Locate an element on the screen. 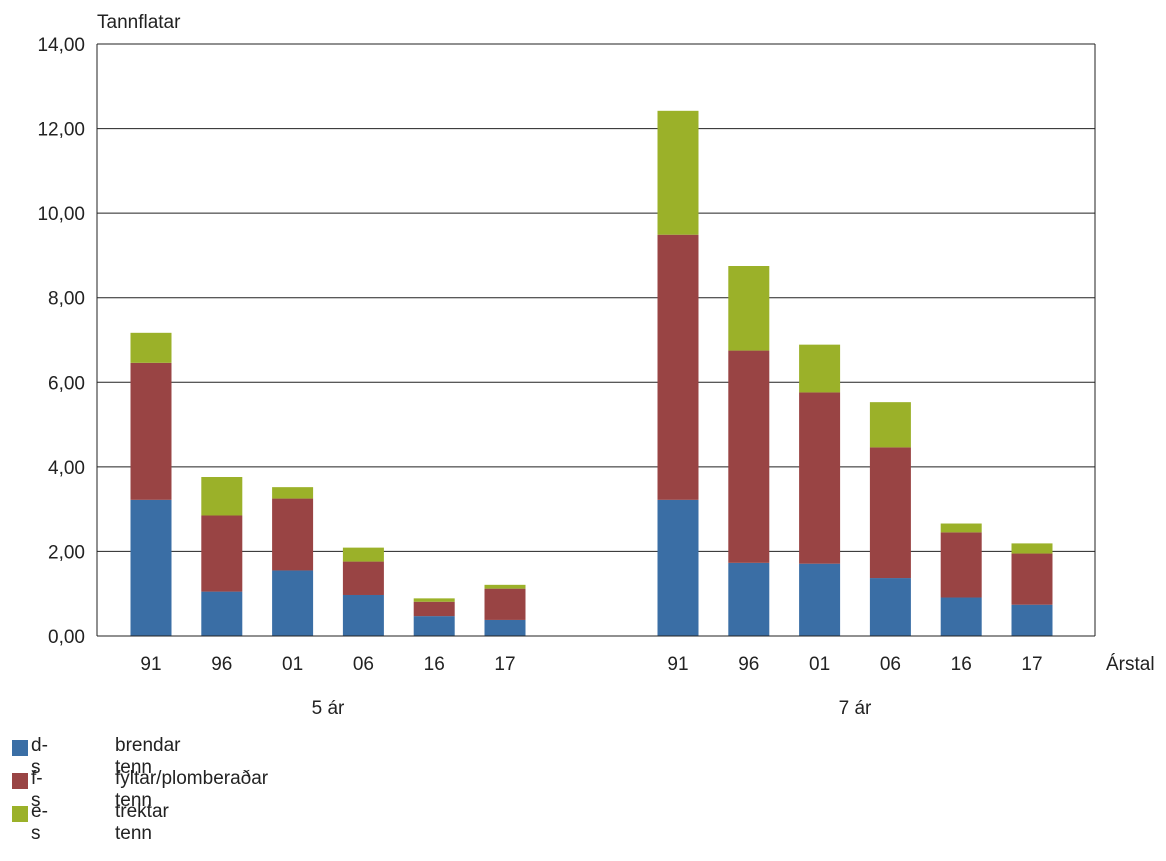 Image resolution: width=1166 pixels, height=861 pixels. group-label: 7 ár is located at coordinates (855, 708).